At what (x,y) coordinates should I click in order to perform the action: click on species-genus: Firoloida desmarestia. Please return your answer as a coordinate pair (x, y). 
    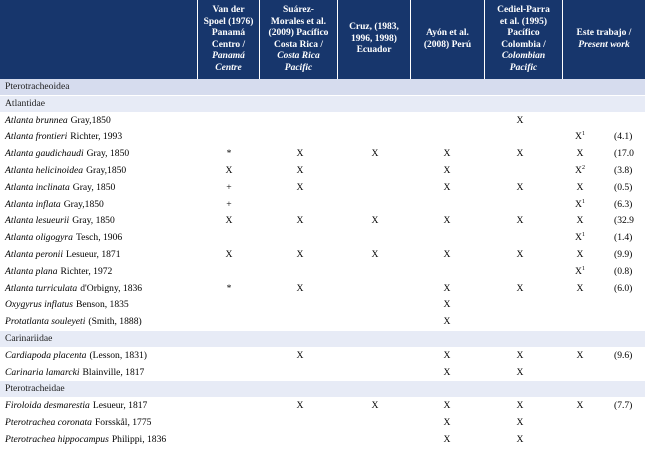
    Looking at the image, I should click on (47, 406).